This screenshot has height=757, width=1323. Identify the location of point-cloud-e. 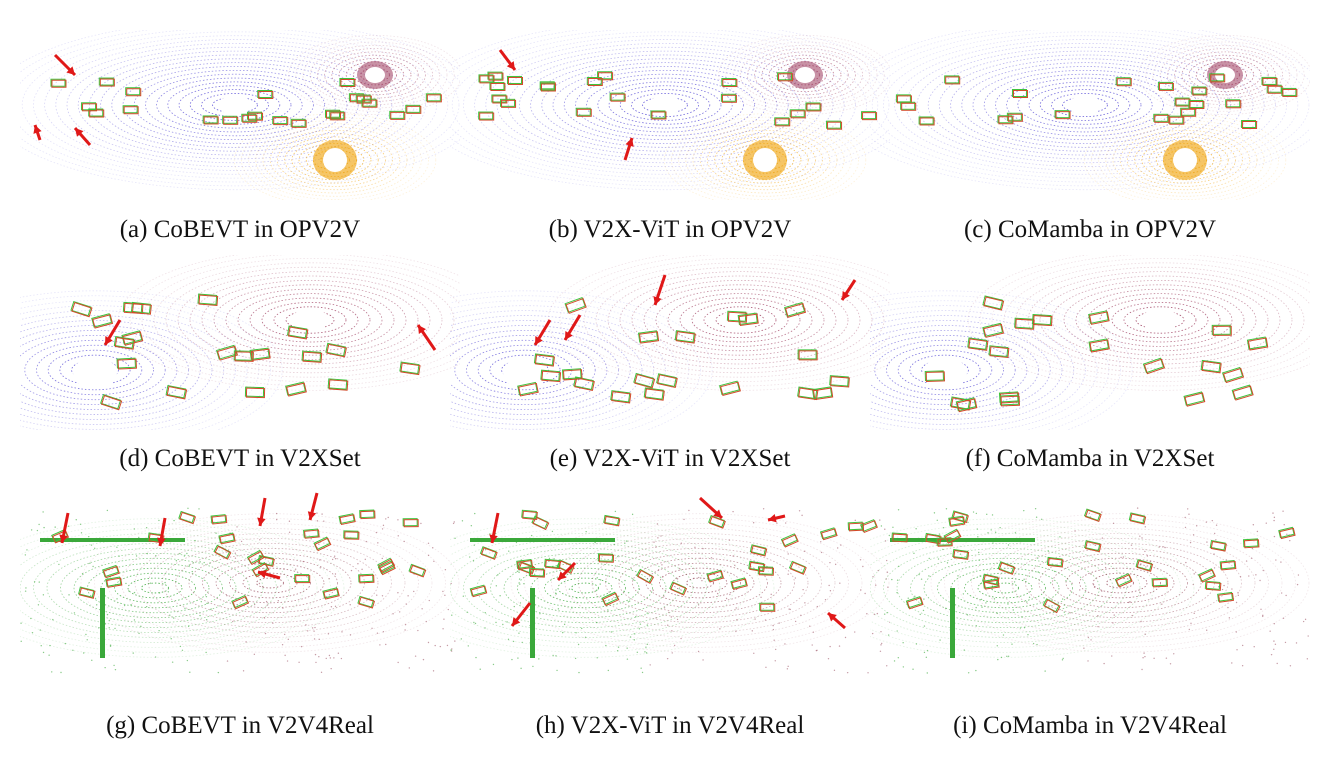
(670, 342).